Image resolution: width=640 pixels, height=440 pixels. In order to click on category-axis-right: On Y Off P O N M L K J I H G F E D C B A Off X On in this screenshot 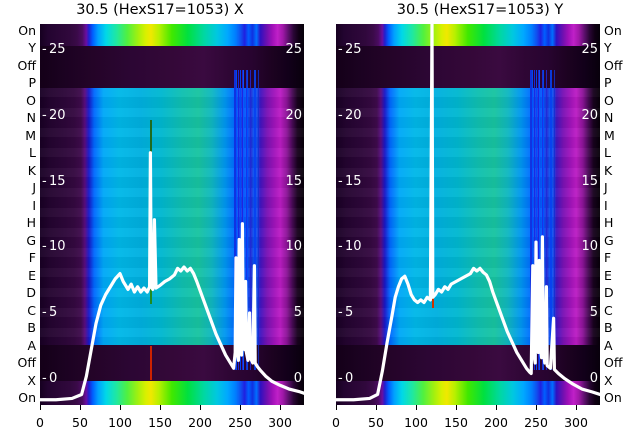, I will do `click(620, 214)`.